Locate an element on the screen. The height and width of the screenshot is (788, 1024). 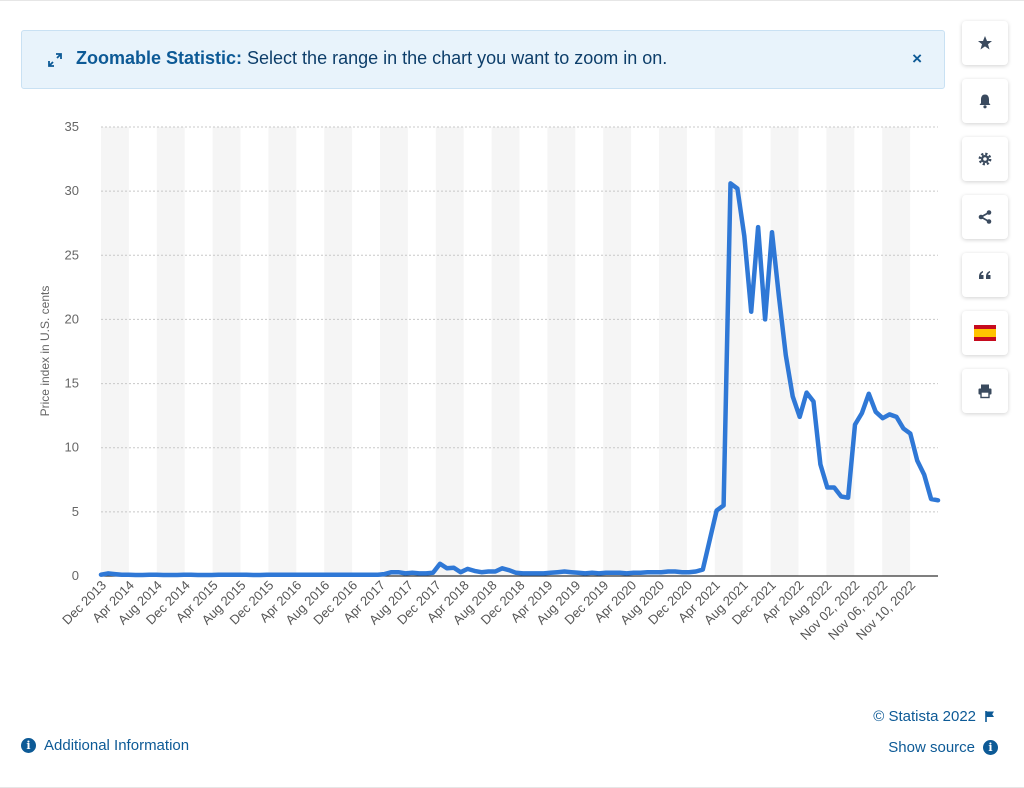
gear-icon is located at coordinates (985, 159).